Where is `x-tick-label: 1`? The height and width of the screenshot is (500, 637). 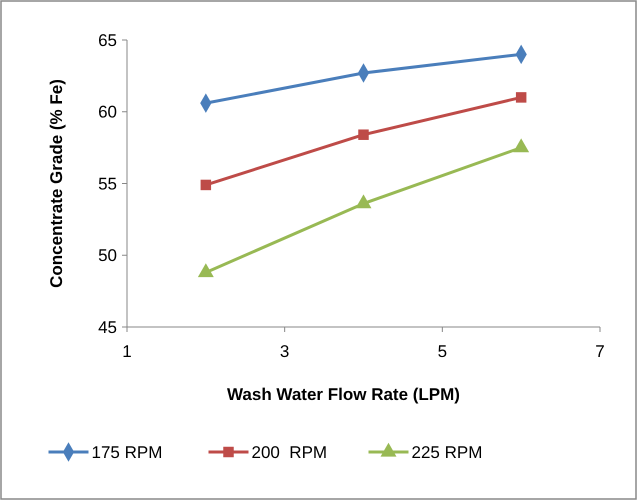
x-tick-label: 1 is located at coordinates (127, 351).